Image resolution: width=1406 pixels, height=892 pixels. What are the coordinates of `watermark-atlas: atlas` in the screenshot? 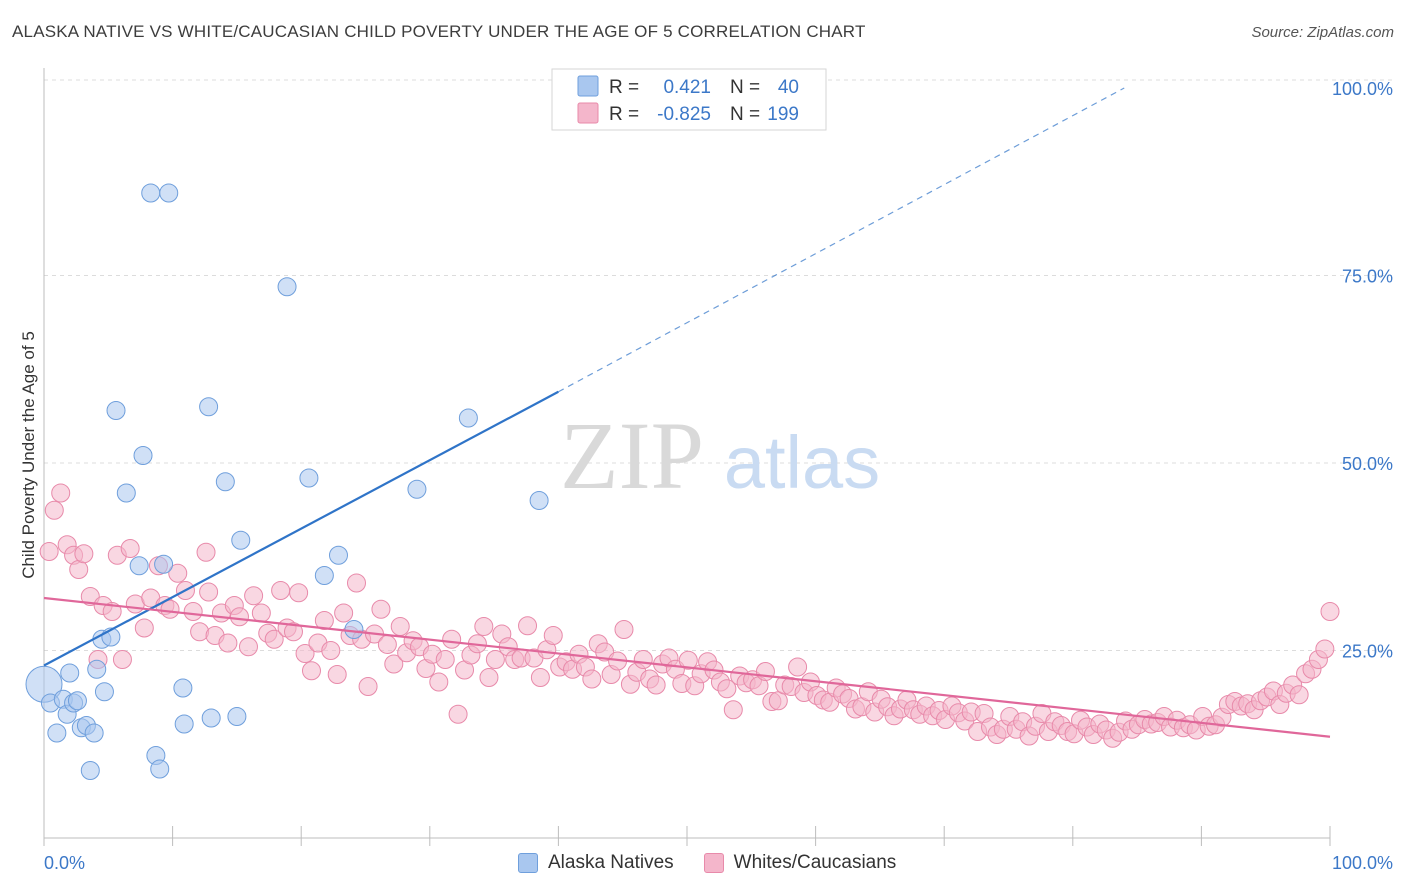 It's located at (802, 462).